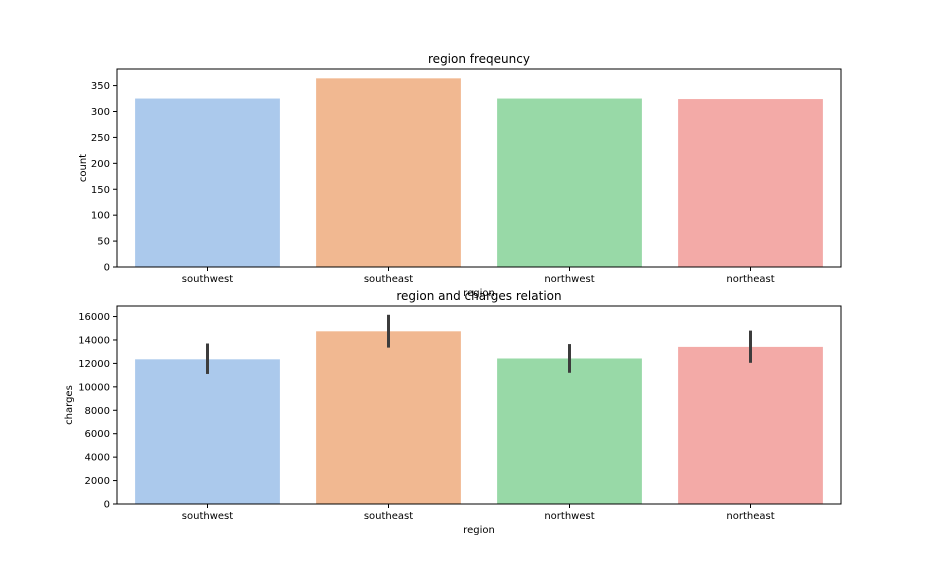  What do you see at coordinates (100, 112) in the screenshot?
I see `y-tick-label: 300` at bounding box center [100, 112].